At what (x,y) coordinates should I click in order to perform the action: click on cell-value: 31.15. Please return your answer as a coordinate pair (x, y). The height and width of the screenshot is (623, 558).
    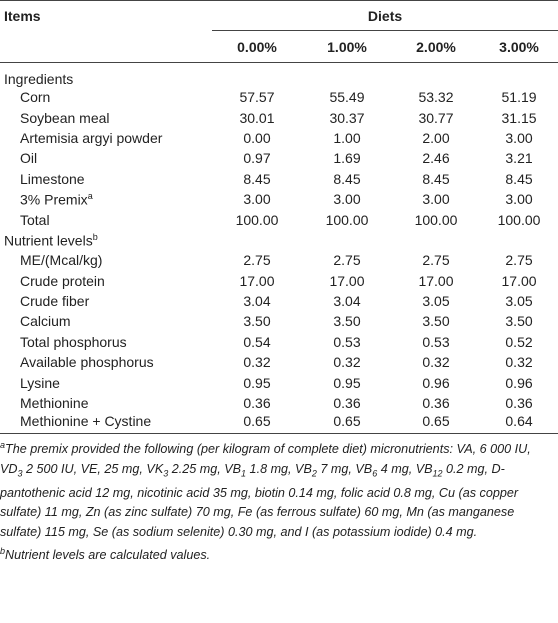
    Looking at the image, I should click on (519, 117).